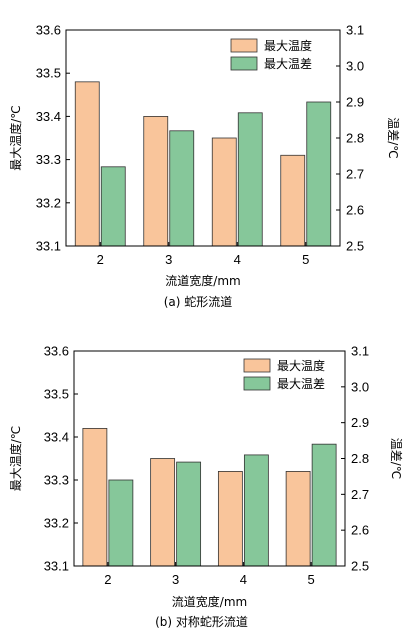 The image size is (406, 641). I want to click on figure-caption: (b) 对称蛇形流道, so click(201, 621).